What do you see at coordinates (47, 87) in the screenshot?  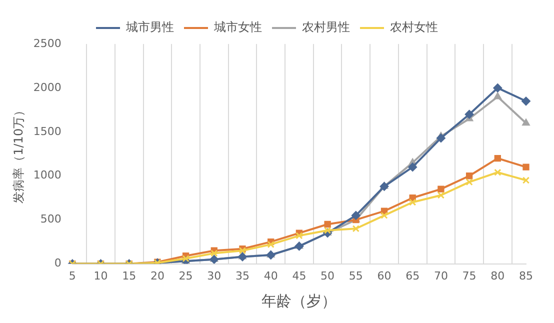 I see `y-tick-label: 2000` at bounding box center [47, 87].